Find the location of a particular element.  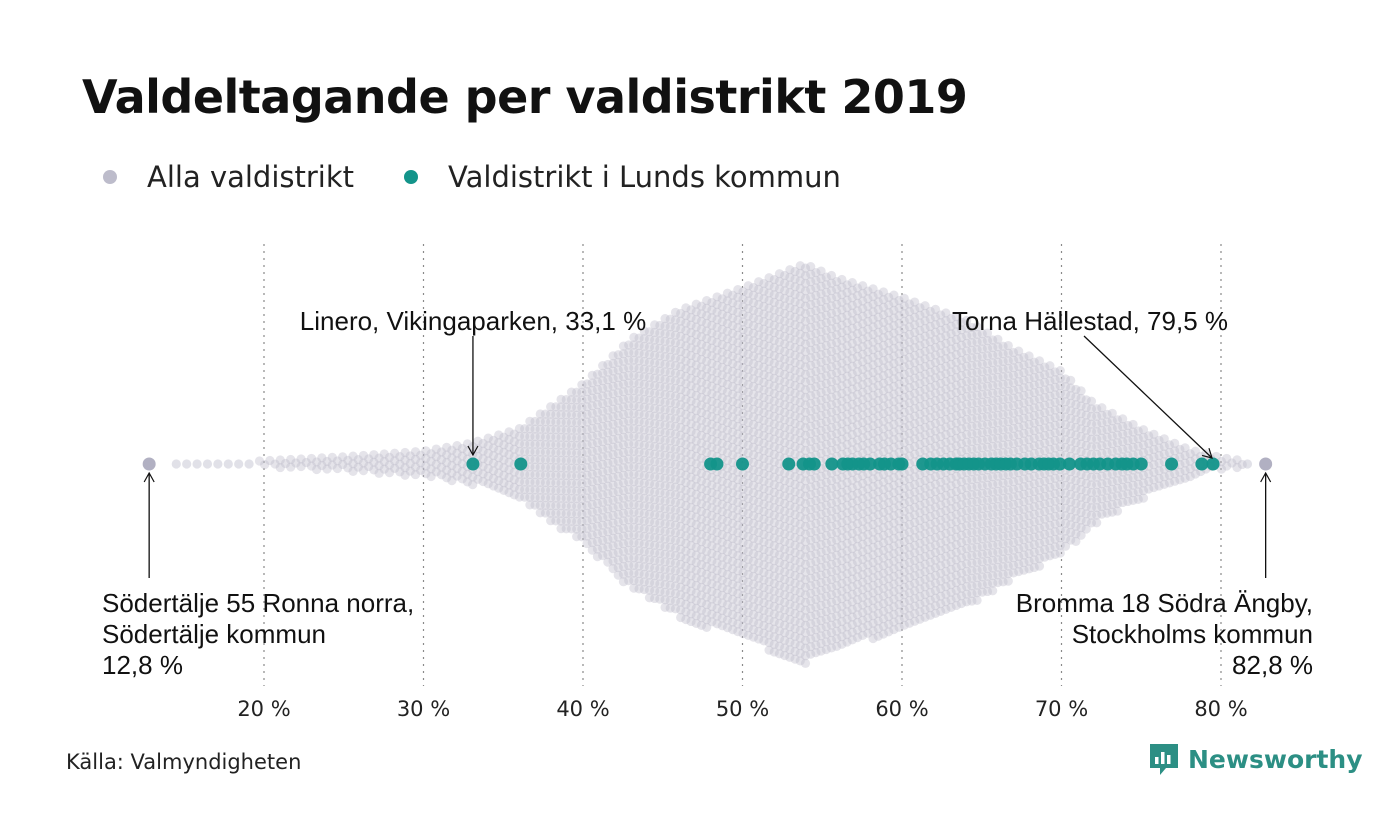

annotation-sodertalje: Södertälje kommun is located at coordinates (214, 634).